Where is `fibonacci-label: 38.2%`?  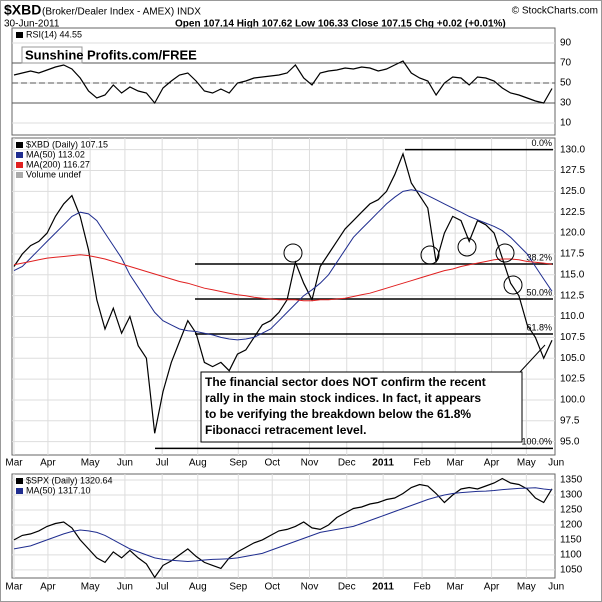
fibonacci-label: 38.2% is located at coordinates (539, 257).